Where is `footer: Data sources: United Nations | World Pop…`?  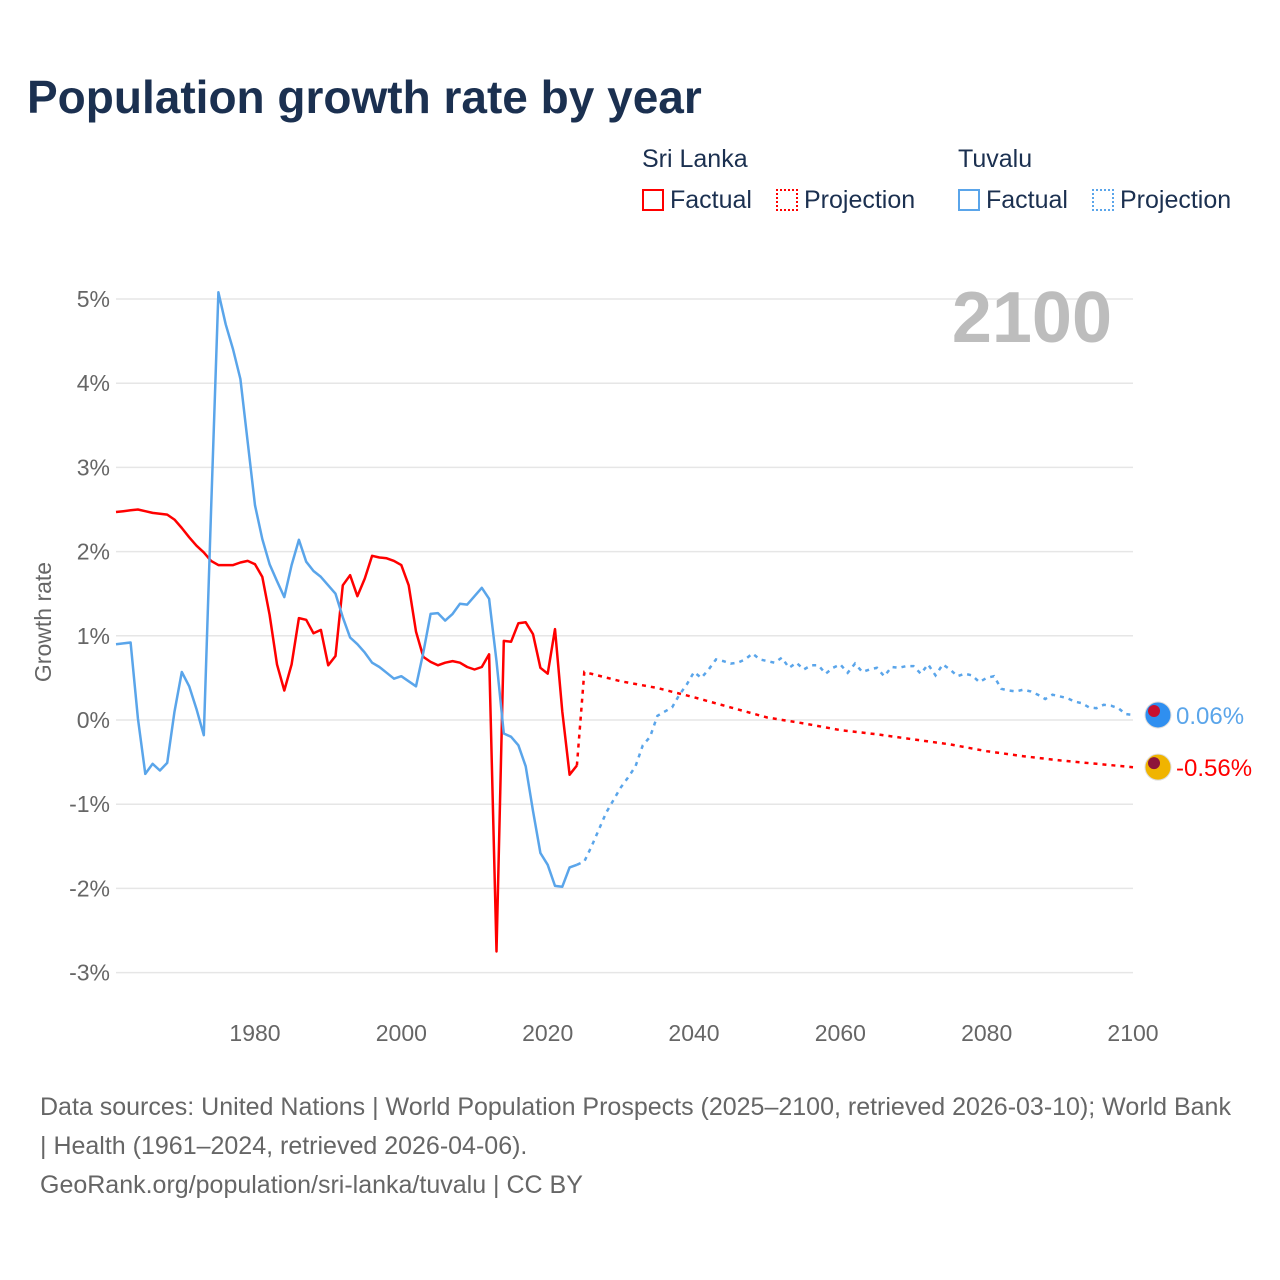 footer: Data sources: United Nations | World Pop… is located at coordinates (640, 1146).